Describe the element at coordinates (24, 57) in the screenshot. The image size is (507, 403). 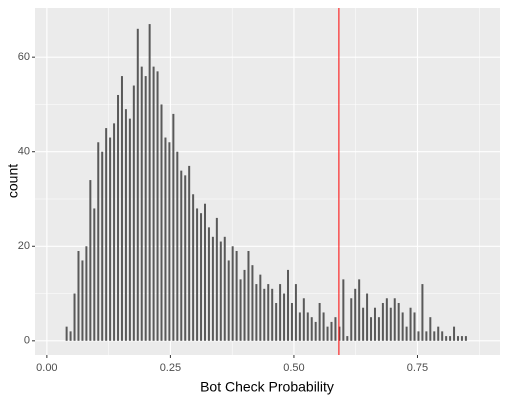
I see `y-tick-label: 60` at that location.